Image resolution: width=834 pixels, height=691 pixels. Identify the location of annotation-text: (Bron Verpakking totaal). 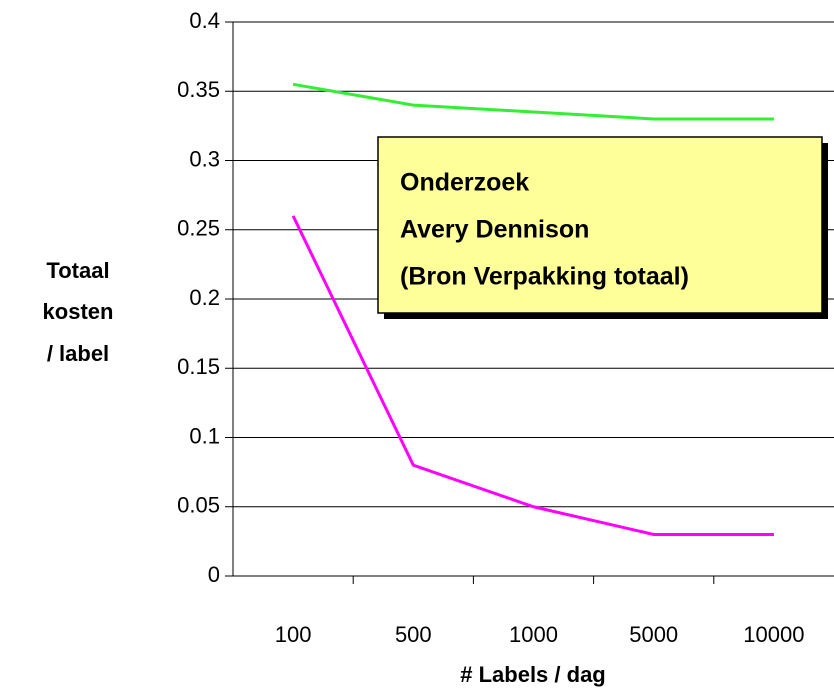
(544, 277).